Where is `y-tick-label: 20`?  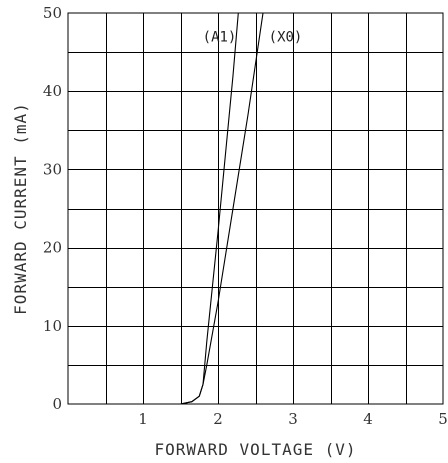 y-tick-label: 20 is located at coordinates (52, 248).